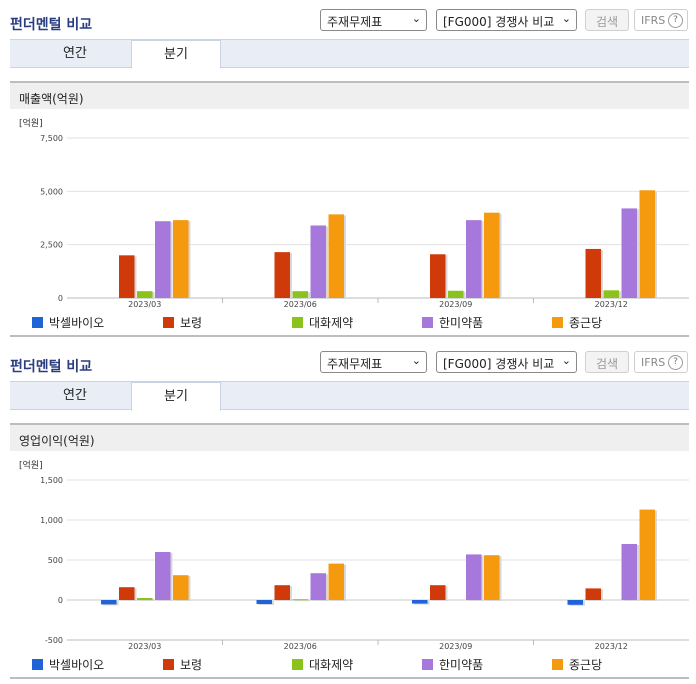 This screenshot has height=684, width=696. What do you see at coordinates (611, 304) in the screenshot?
I see `x-tick-label: 2023/12` at bounding box center [611, 304].